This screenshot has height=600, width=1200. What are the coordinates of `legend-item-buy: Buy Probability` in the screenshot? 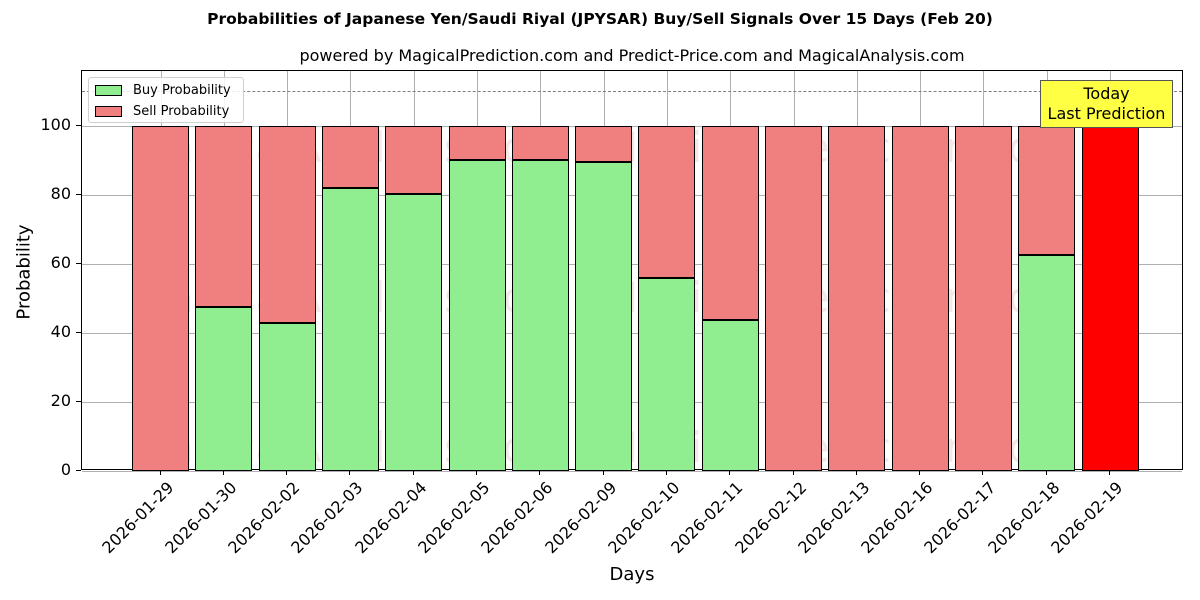 It's located at (163, 90).